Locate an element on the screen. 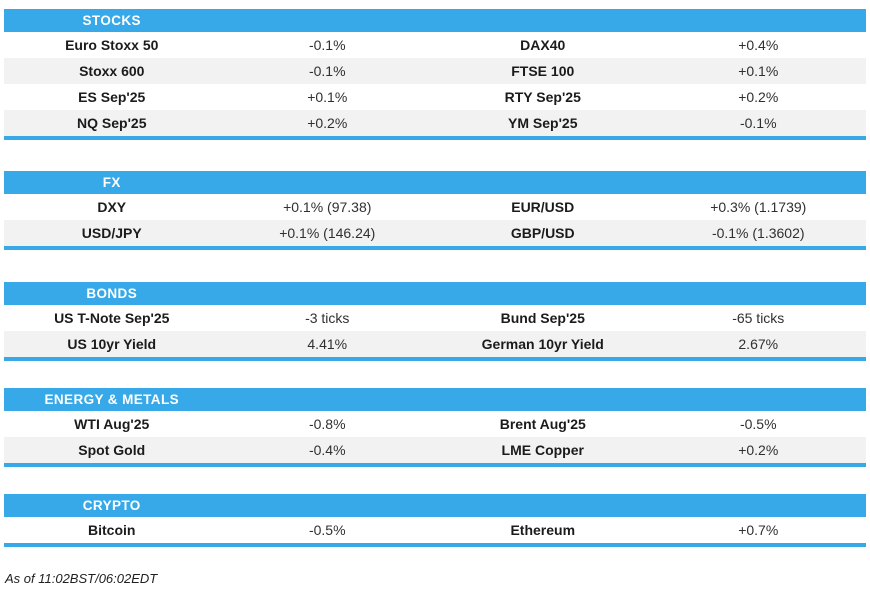  table-row: NQ Sep'25 +0.2% YM Sep'25 -0.1% is located at coordinates (435, 123).